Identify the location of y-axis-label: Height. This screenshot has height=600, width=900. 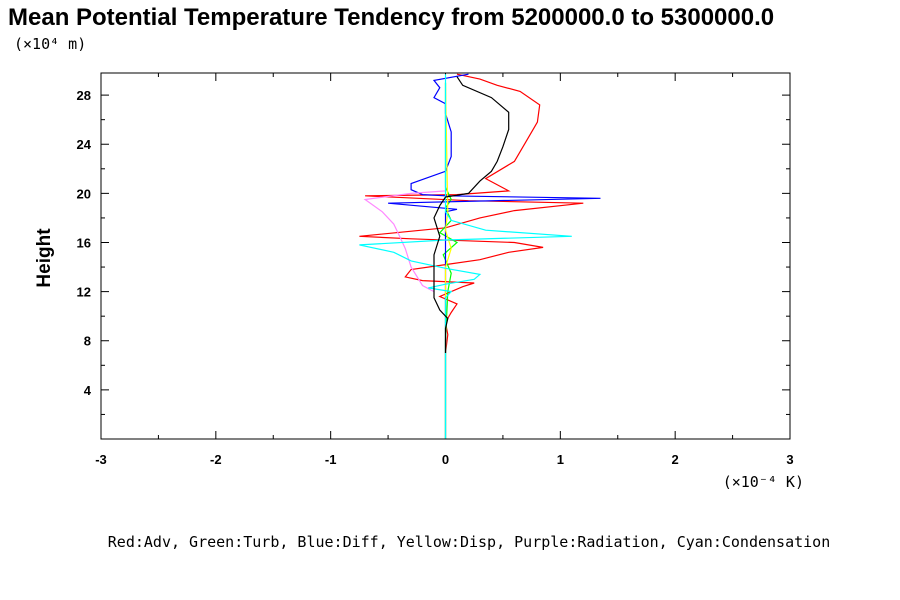
(44, 258).